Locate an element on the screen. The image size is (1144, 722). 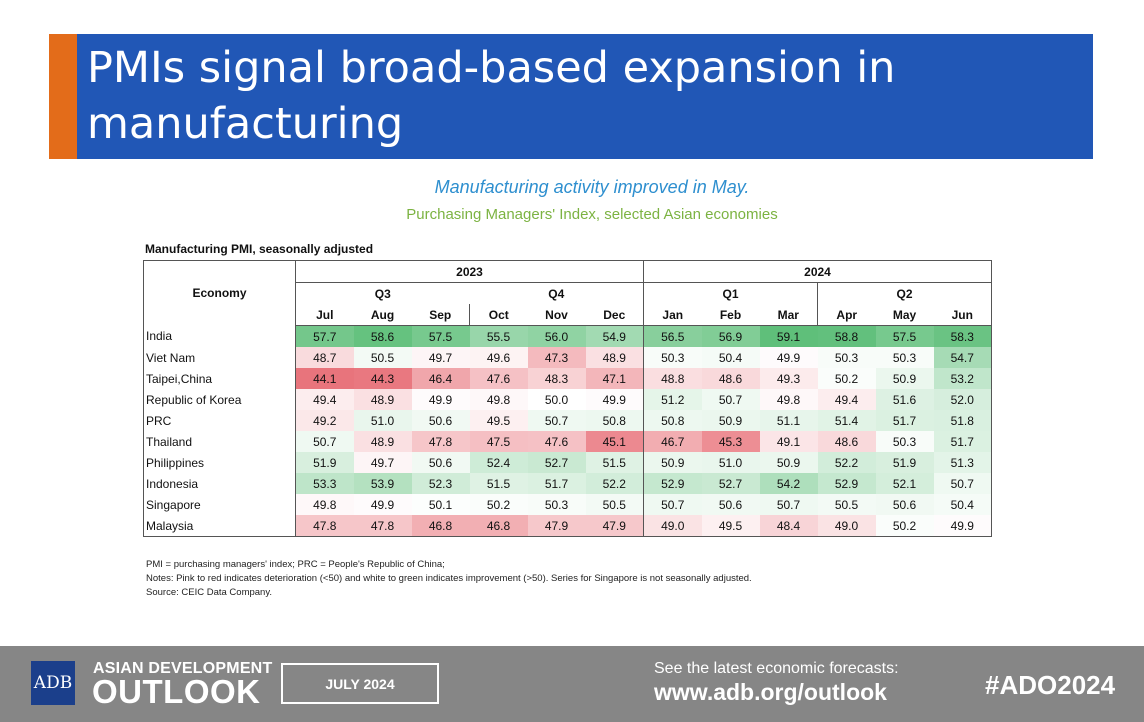
economy-name: Republic of Korea is located at coordinates (219, 399).